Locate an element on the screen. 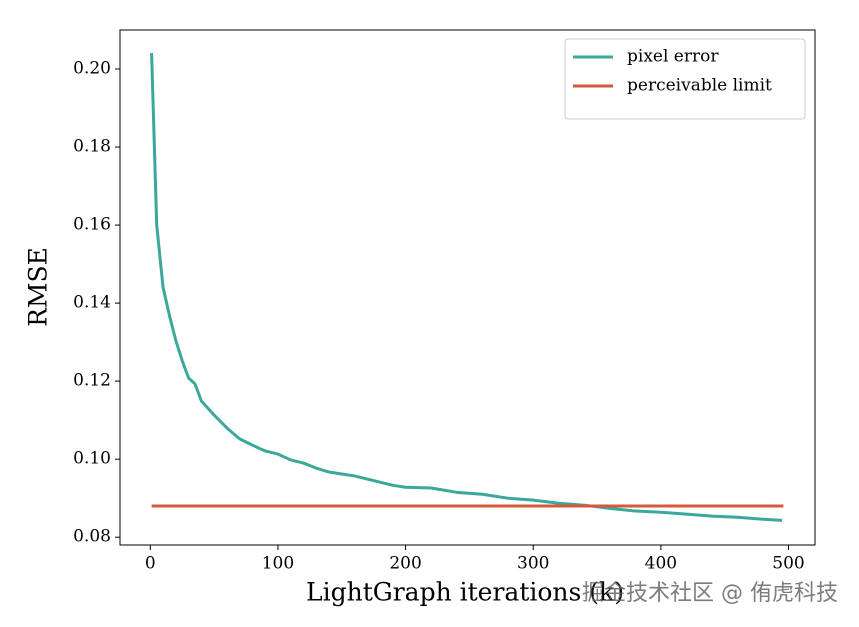 Image resolution: width=859 pixels, height=627 pixels. y-tick-label: 0.12 is located at coordinates (92, 381).